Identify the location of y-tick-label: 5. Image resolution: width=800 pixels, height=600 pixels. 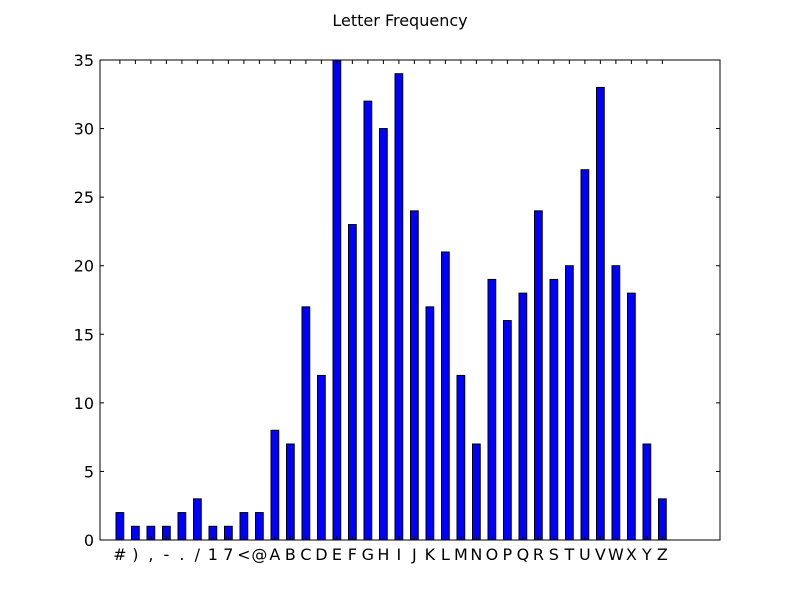
(89, 471).